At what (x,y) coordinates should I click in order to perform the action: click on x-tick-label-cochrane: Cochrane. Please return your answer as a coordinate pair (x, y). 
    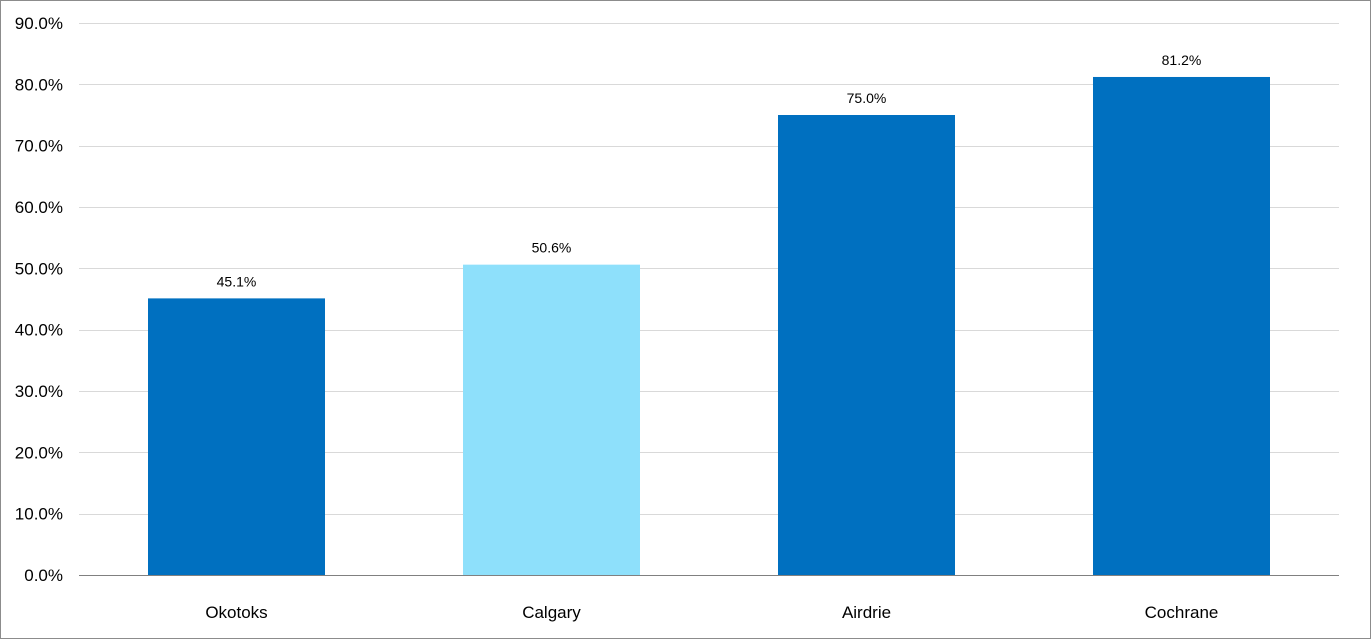
    Looking at the image, I should click on (1182, 612).